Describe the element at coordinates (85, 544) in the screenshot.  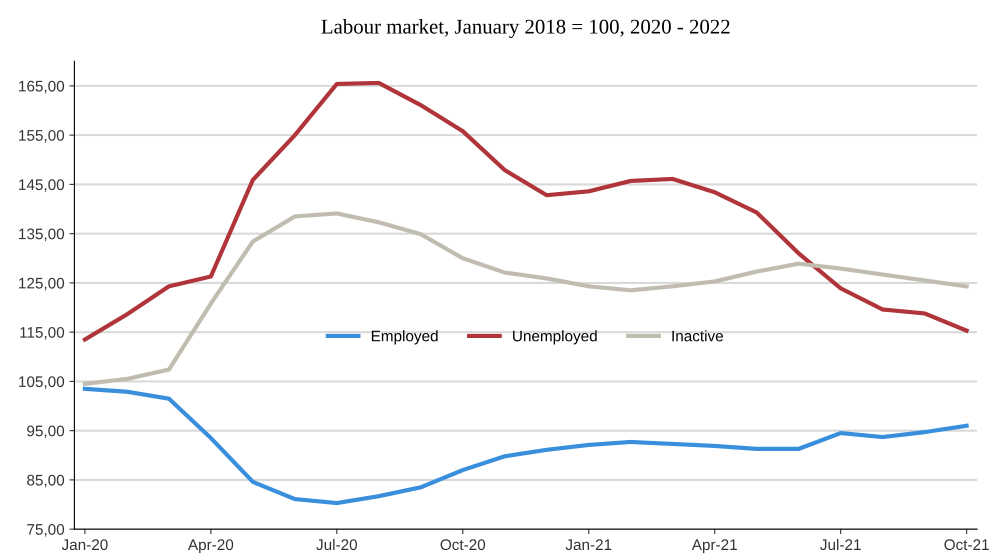
I see `x-tick-label: Jan-20` at that location.